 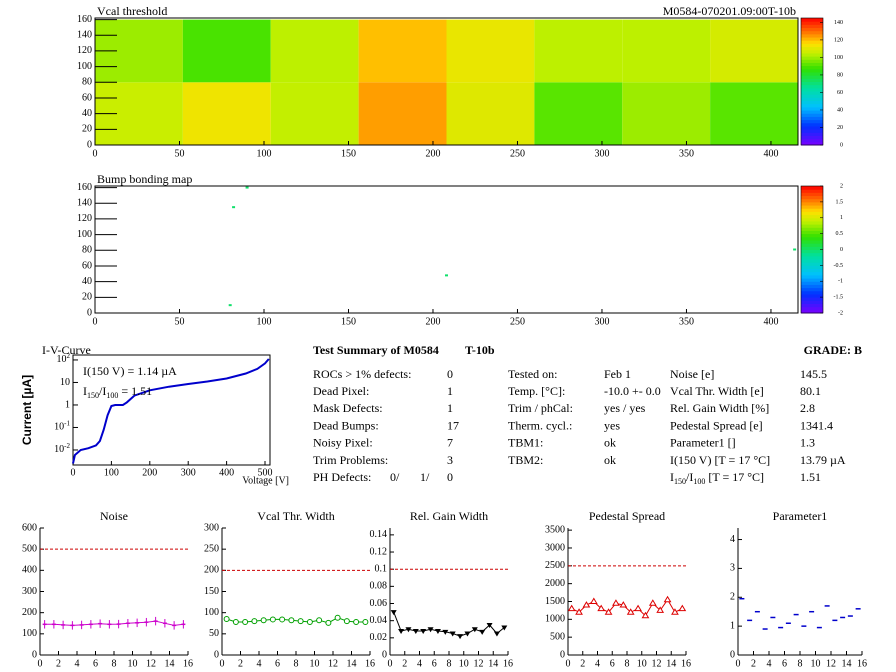 What do you see at coordinates (732, 568) in the screenshot?
I see `y-tick-label: 3` at bounding box center [732, 568].